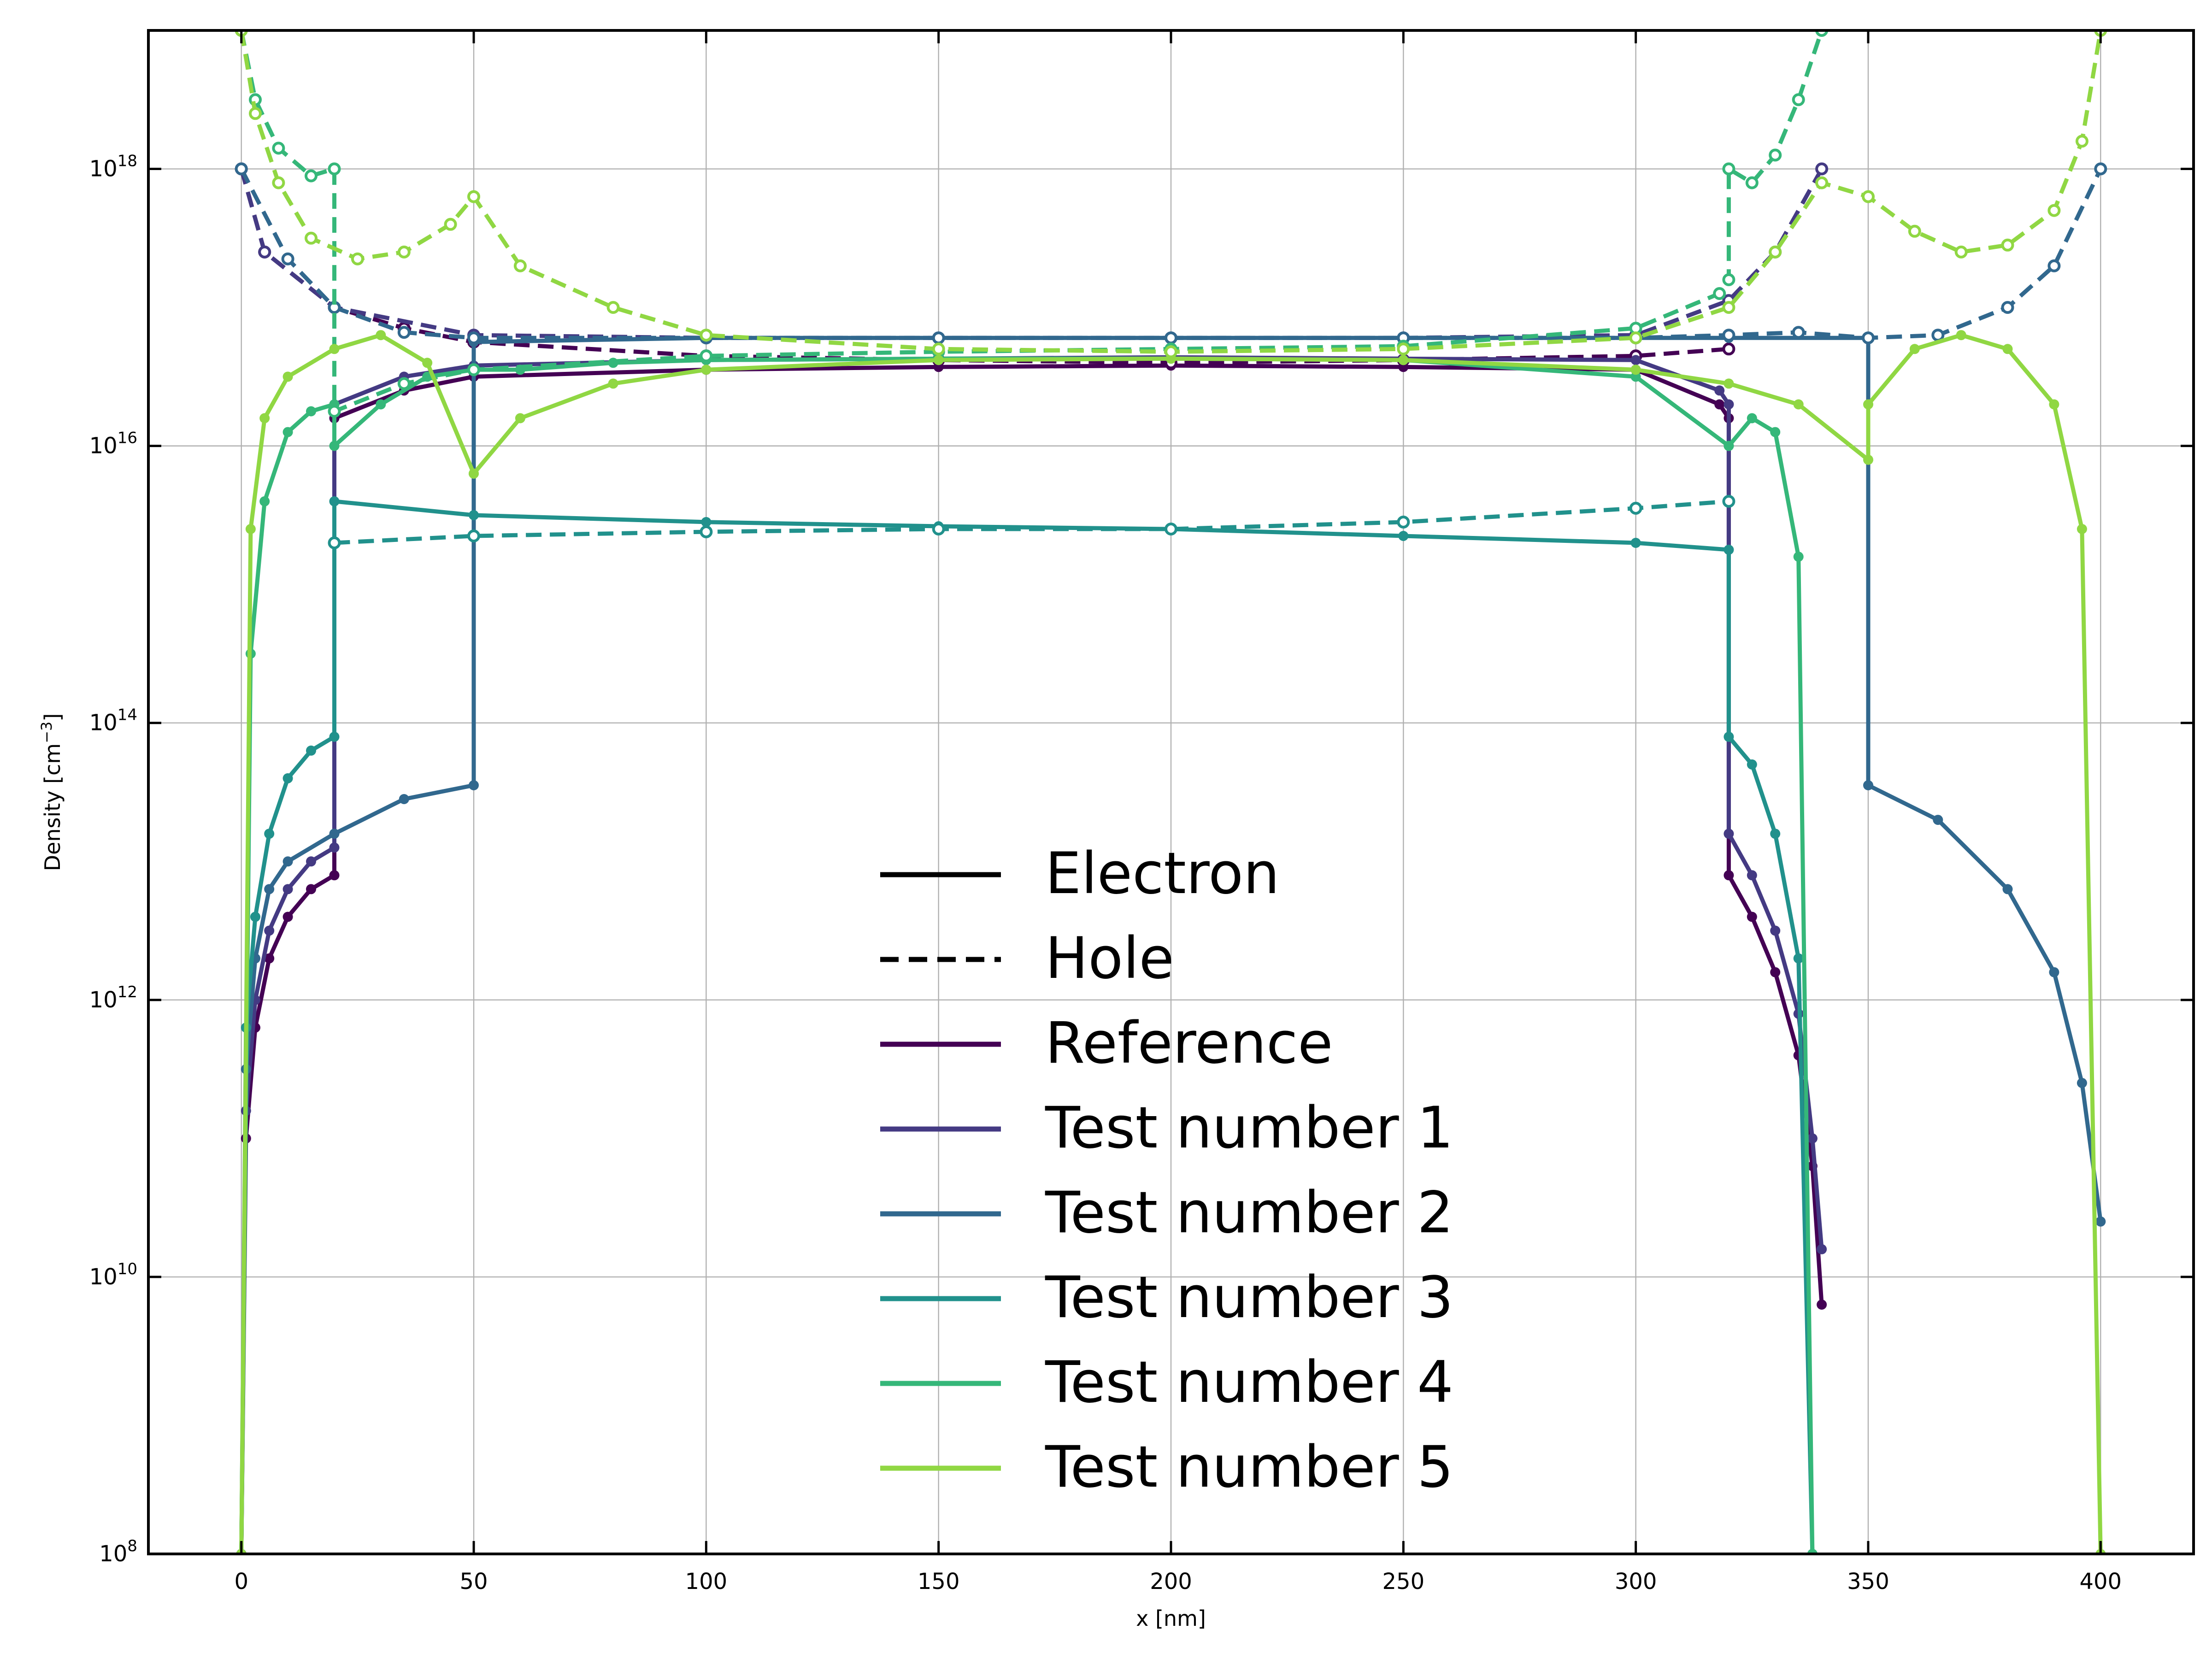  I want to click on y-tick-exponent: 12, so click(127, 992).